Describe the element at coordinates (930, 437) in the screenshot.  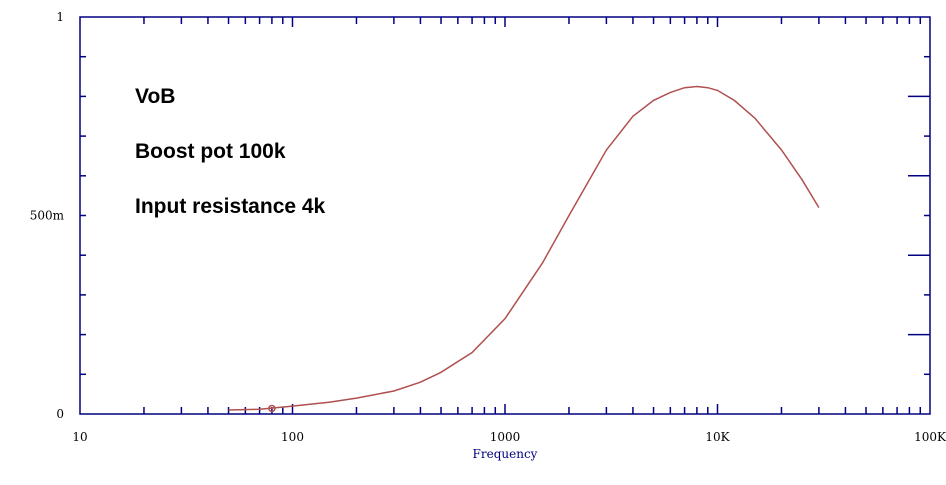
I see `x-tick-label: 100K` at that location.